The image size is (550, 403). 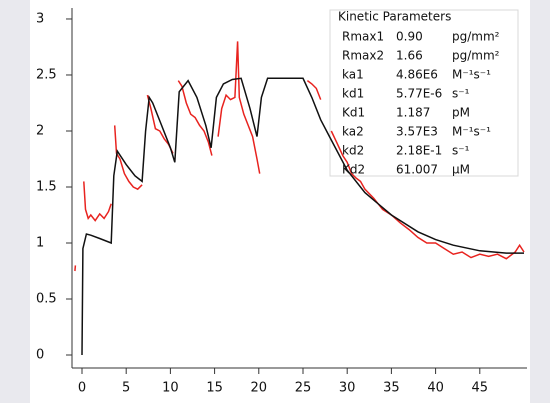 What do you see at coordinates (40, 242) in the screenshot?
I see `y-tick-label: 1` at bounding box center [40, 242].